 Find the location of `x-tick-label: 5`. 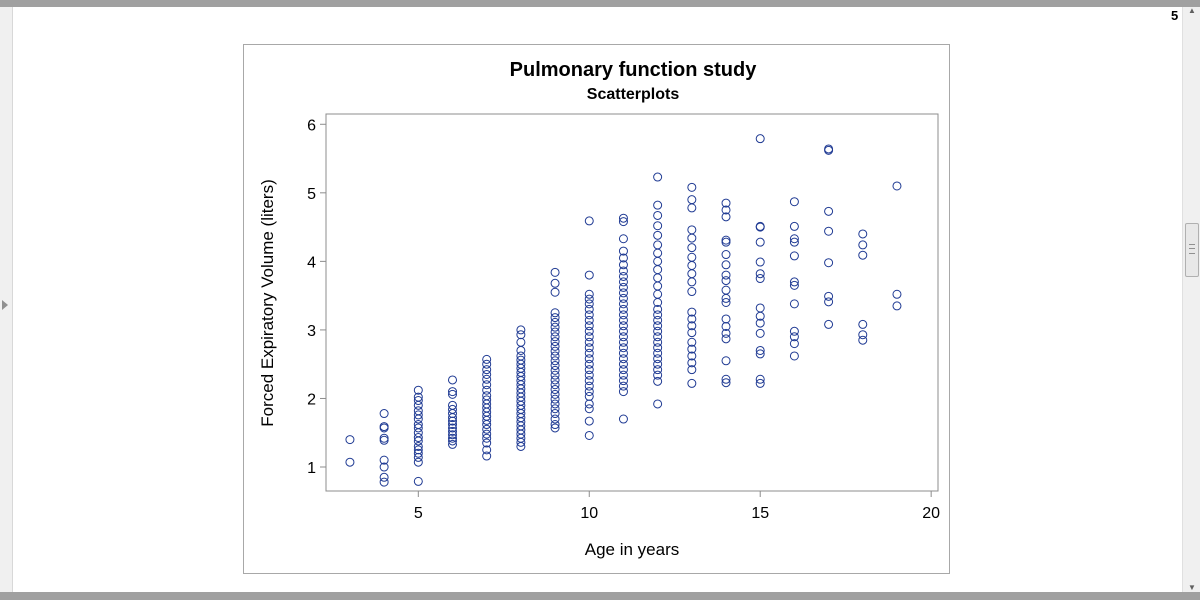

x-tick-label: 5 is located at coordinates (418, 513).